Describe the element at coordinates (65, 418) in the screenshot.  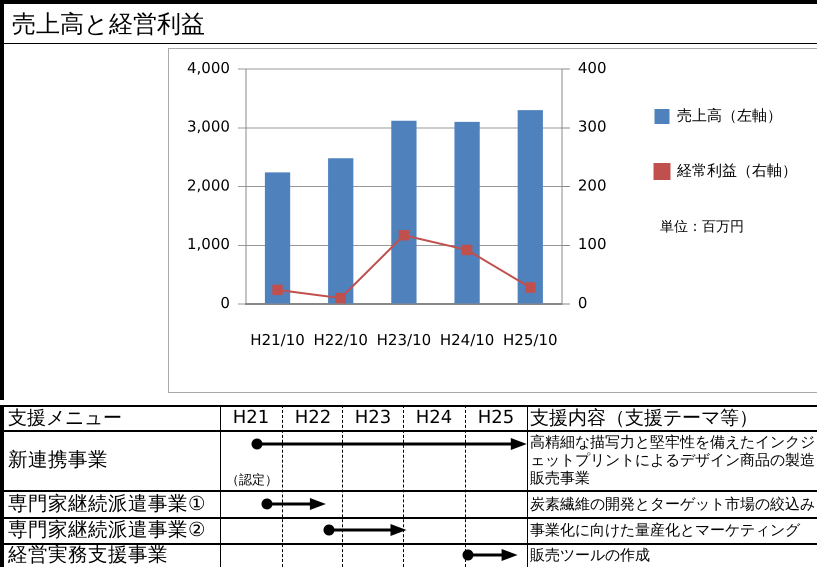
I see `text: 支援メニュー` at that location.